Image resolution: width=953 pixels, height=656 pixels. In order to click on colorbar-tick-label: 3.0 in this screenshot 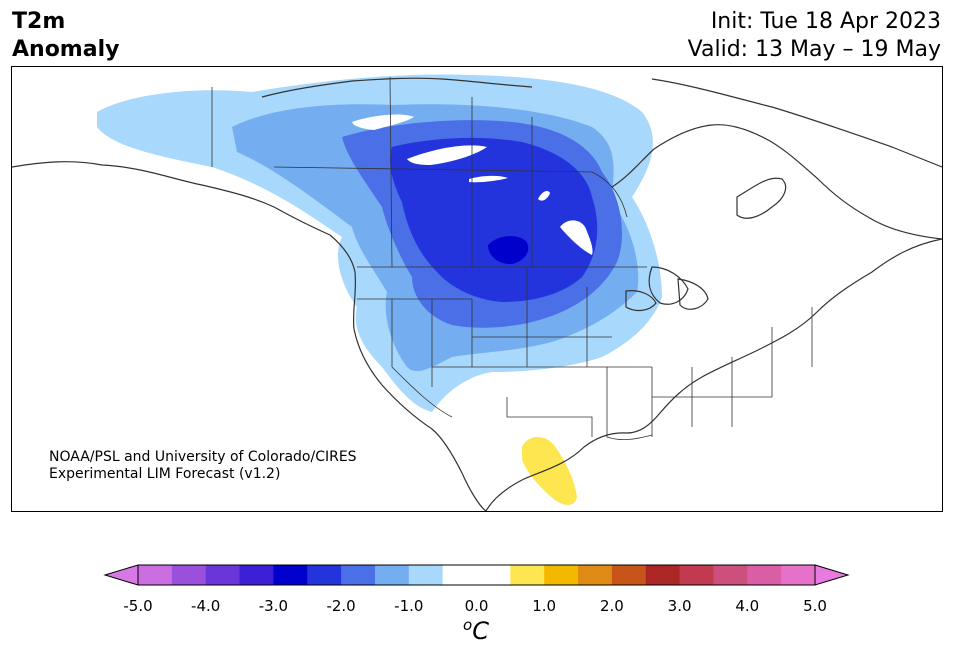, I will do `click(679, 606)`.